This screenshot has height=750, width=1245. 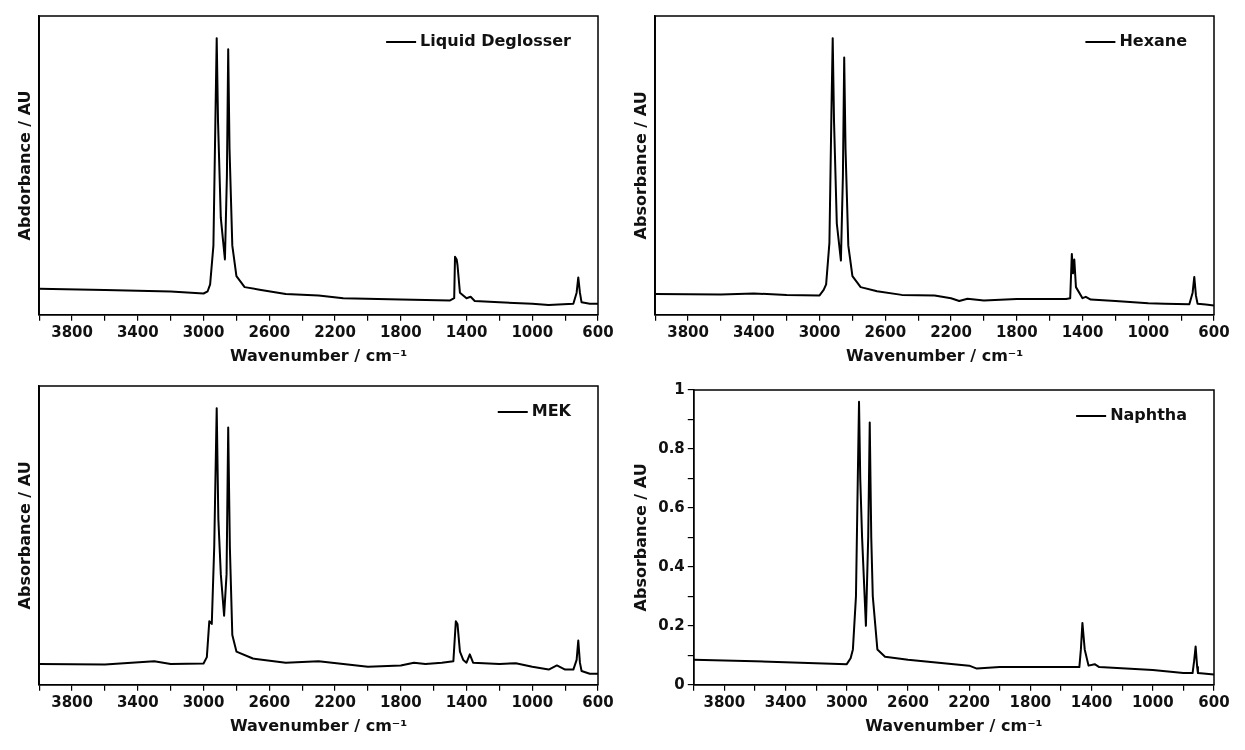 I want to click on legend-label: Hexane, so click(x=1153, y=41).